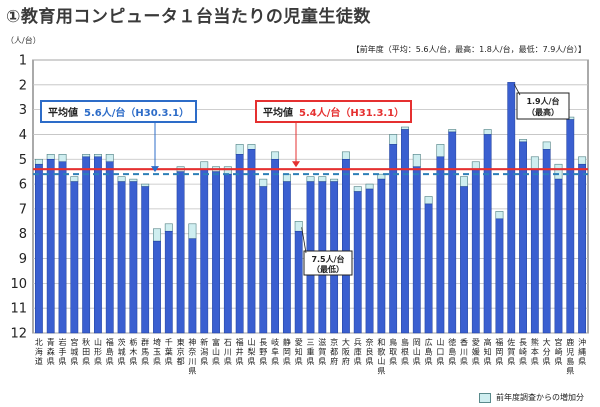  What do you see at coordinates (23, 110) in the screenshot?
I see `y-tick-label: 3` at bounding box center [23, 110].